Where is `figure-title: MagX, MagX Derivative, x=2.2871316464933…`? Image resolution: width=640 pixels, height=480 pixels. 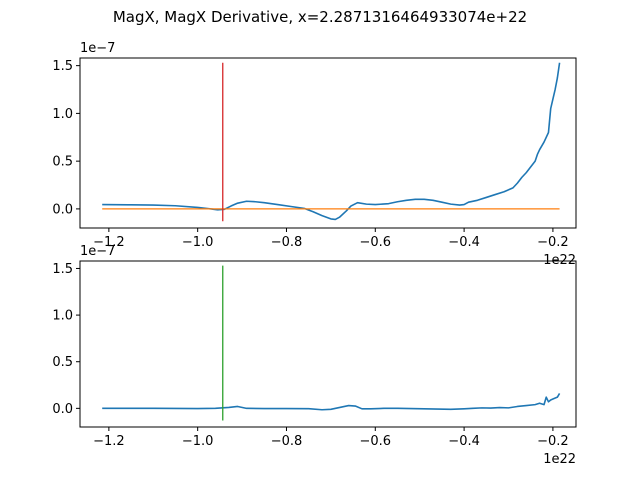
figure-title: MagX, MagX Derivative, x=2.2871316464933… is located at coordinates (320, 17).